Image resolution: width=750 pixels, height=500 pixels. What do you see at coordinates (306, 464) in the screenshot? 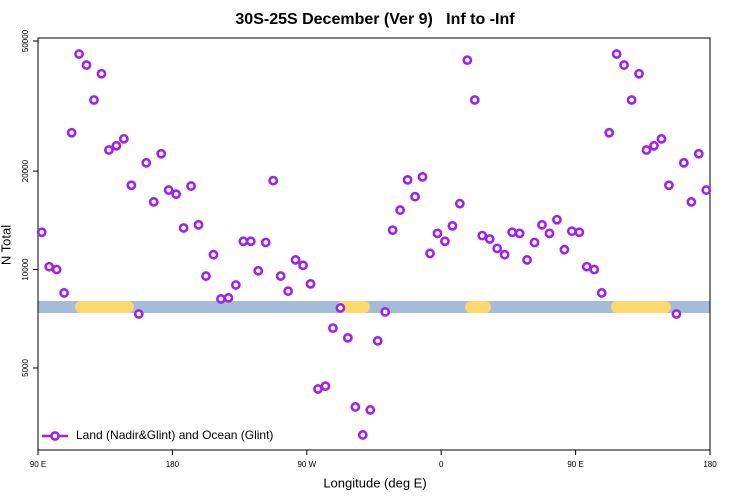
I see `x-tick-label: 90 W` at bounding box center [306, 464].